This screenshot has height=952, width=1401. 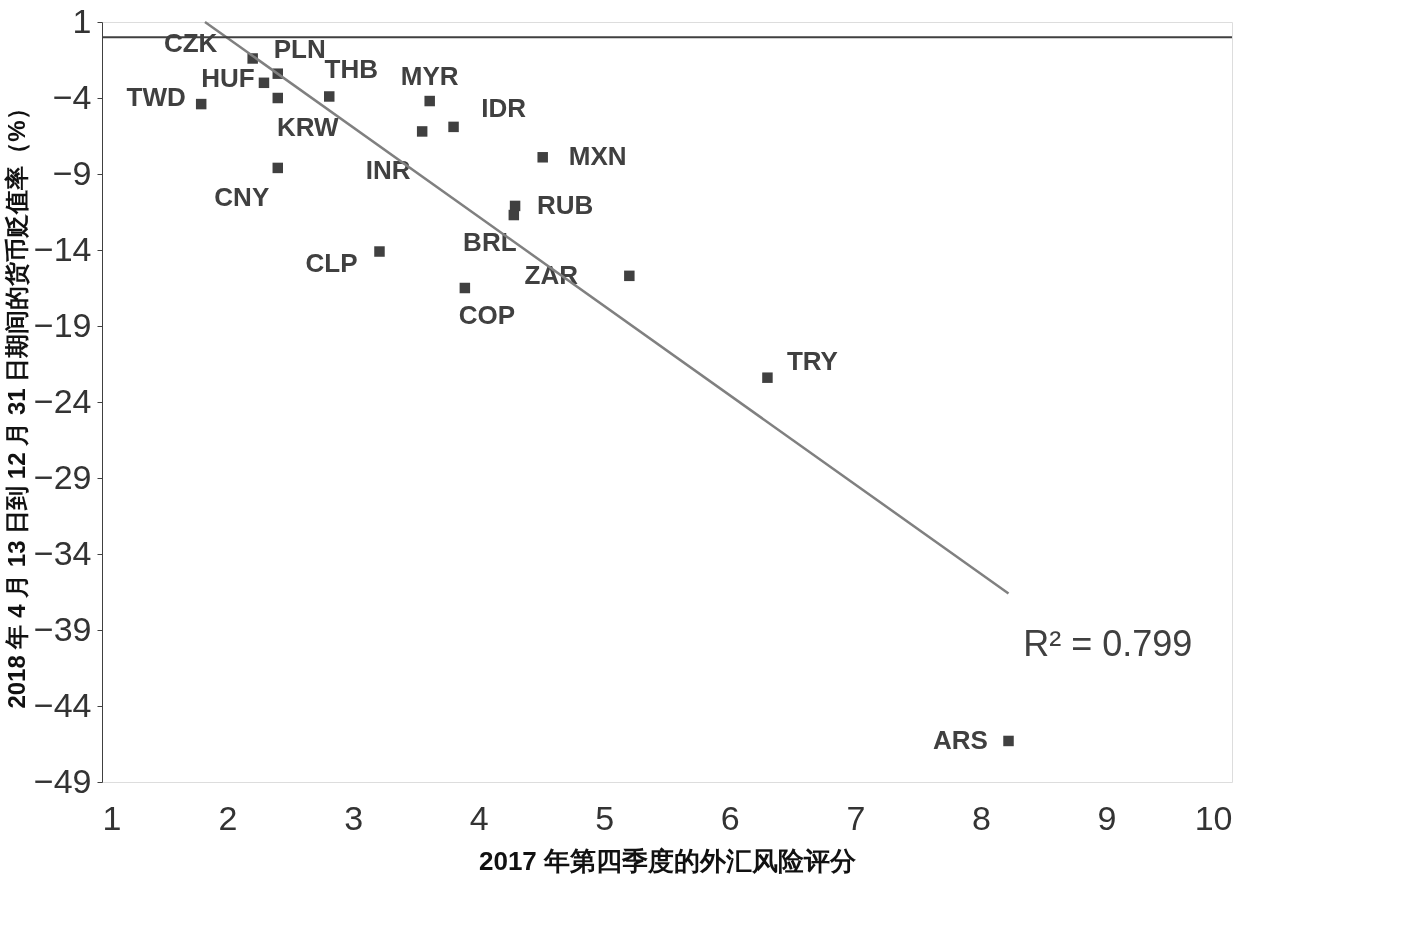 What do you see at coordinates (242, 196) in the screenshot?
I see `series-label: CNY` at bounding box center [242, 196].